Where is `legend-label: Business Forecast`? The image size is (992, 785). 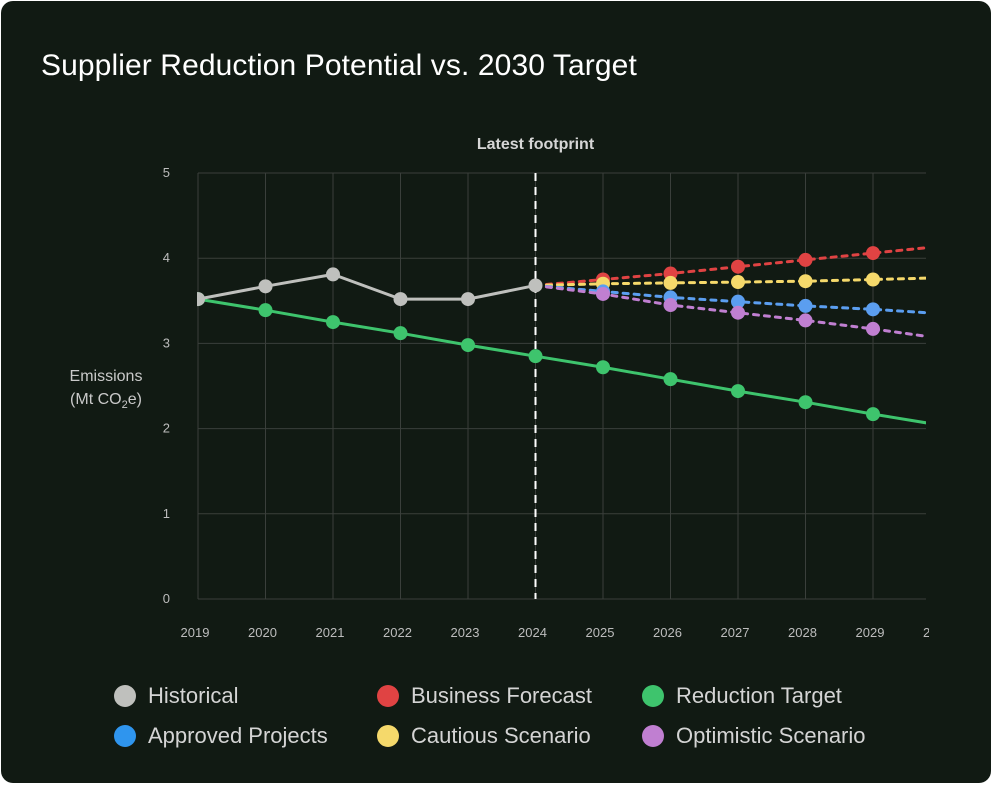 legend-label: Business Forecast is located at coordinates (501, 695).